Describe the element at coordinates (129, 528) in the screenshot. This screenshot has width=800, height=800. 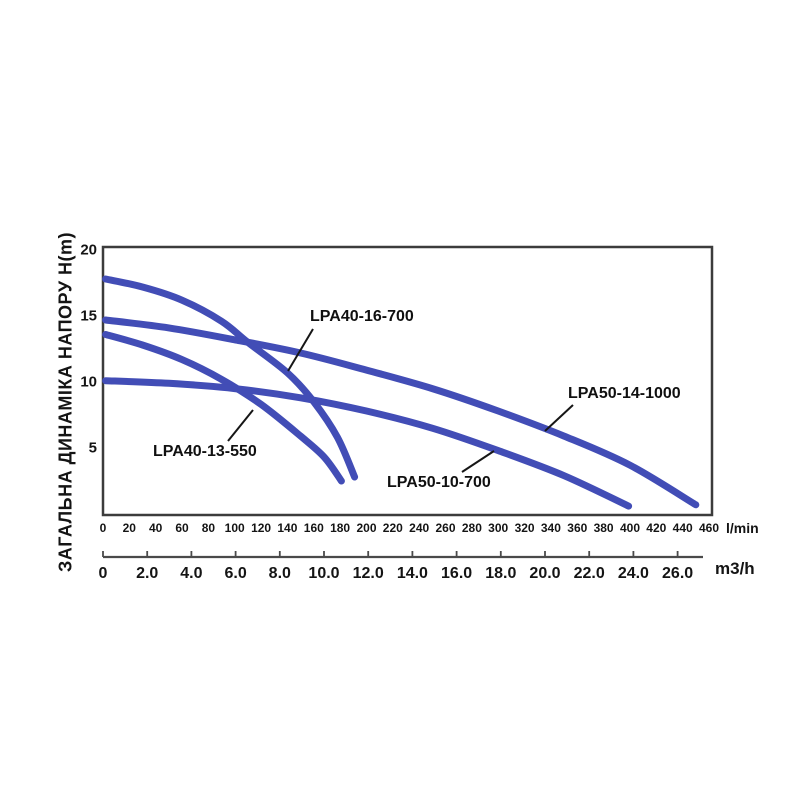
I see `x-tick-label-20: 20` at that location.